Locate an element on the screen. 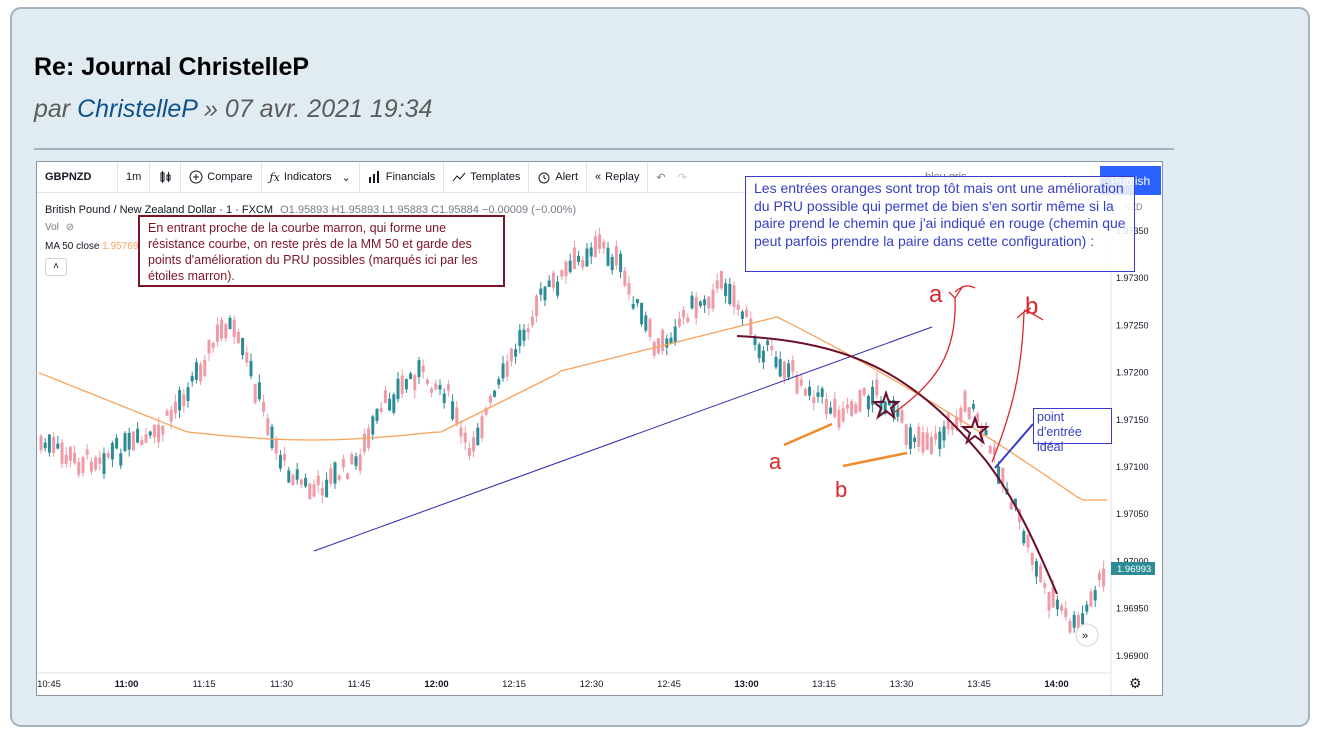 The image size is (1317, 736). label-a-red: a is located at coordinates (936, 294).